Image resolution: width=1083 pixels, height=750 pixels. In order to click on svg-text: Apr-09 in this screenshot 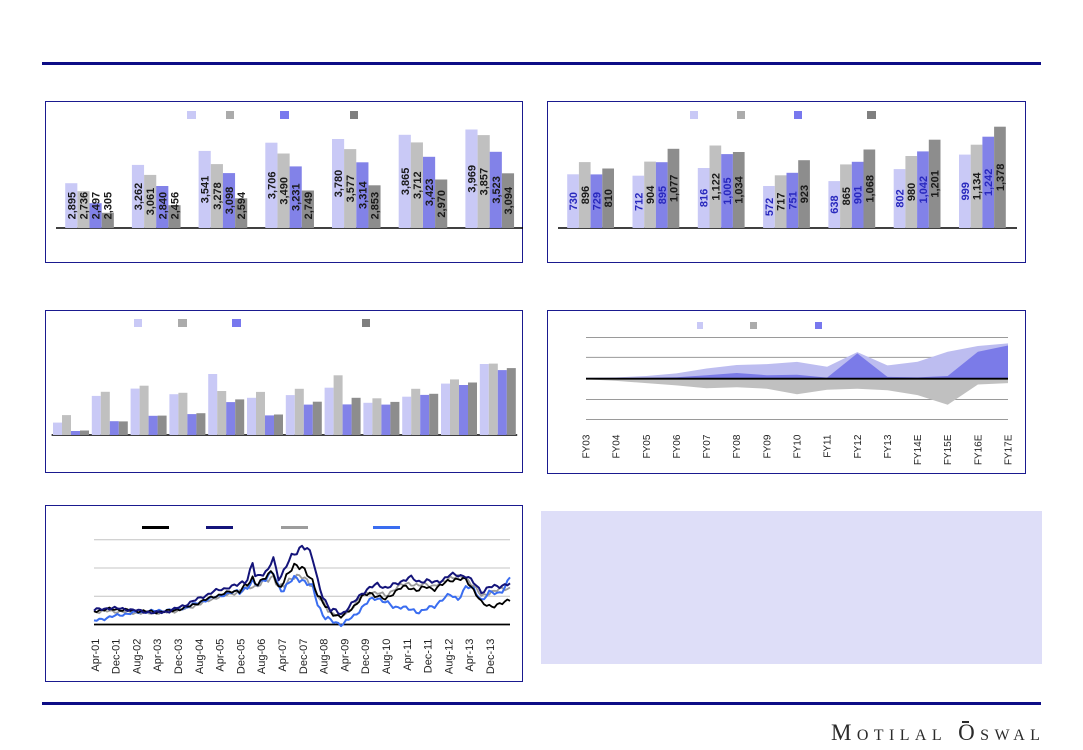, I will do `click(345, 655)`.